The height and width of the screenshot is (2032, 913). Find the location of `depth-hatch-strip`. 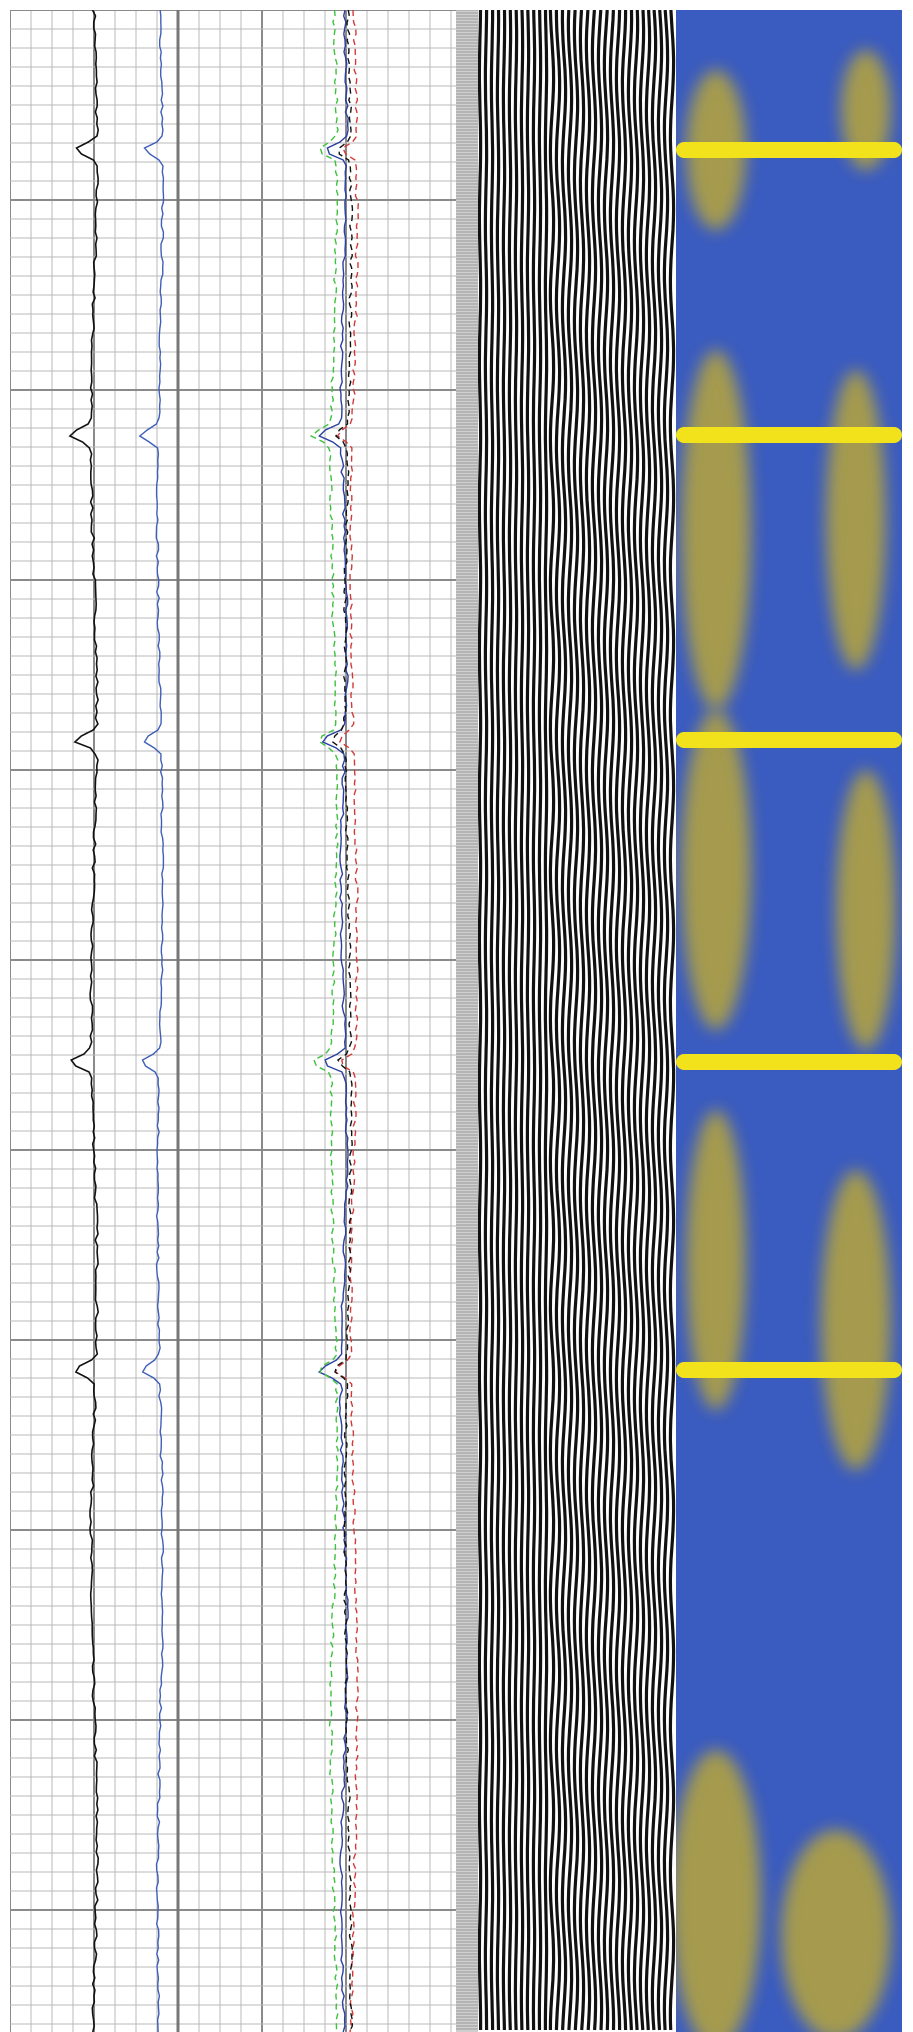

depth-hatch-strip is located at coordinates (467, 1021).